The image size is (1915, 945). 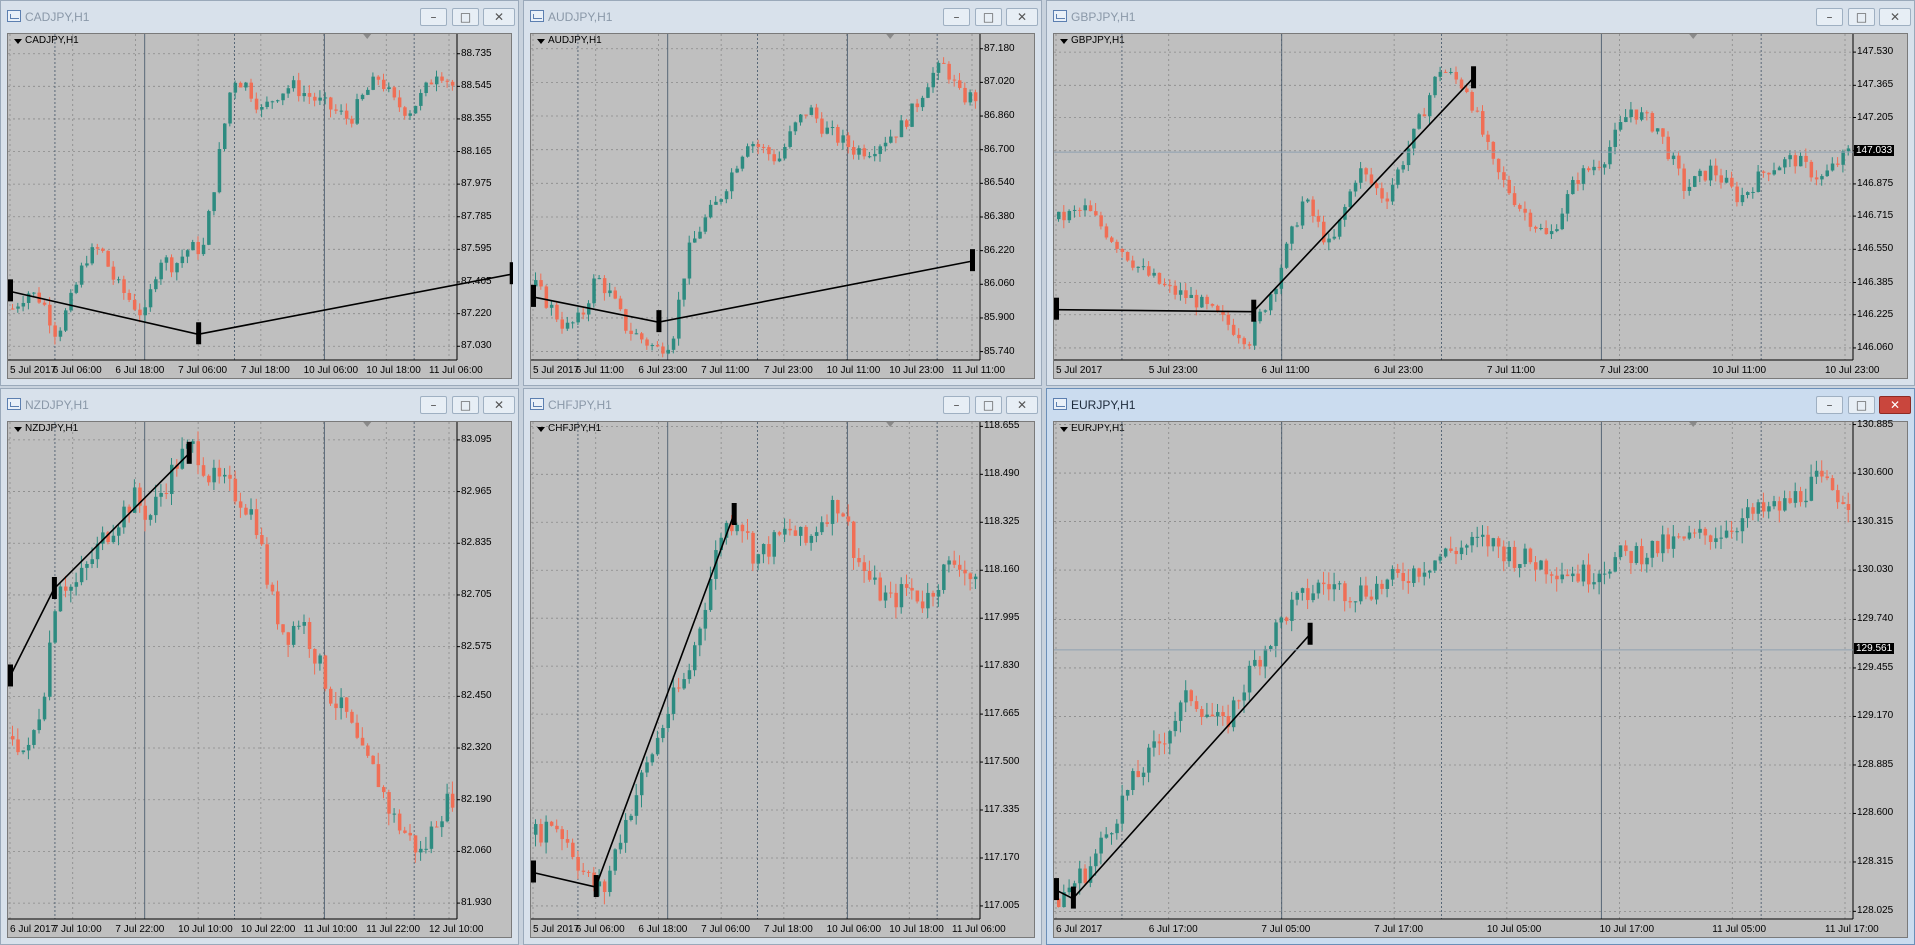 What do you see at coordinates (999, 284) in the screenshot?
I see `y-axis-label: 86.060` at bounding box center [999, 284].